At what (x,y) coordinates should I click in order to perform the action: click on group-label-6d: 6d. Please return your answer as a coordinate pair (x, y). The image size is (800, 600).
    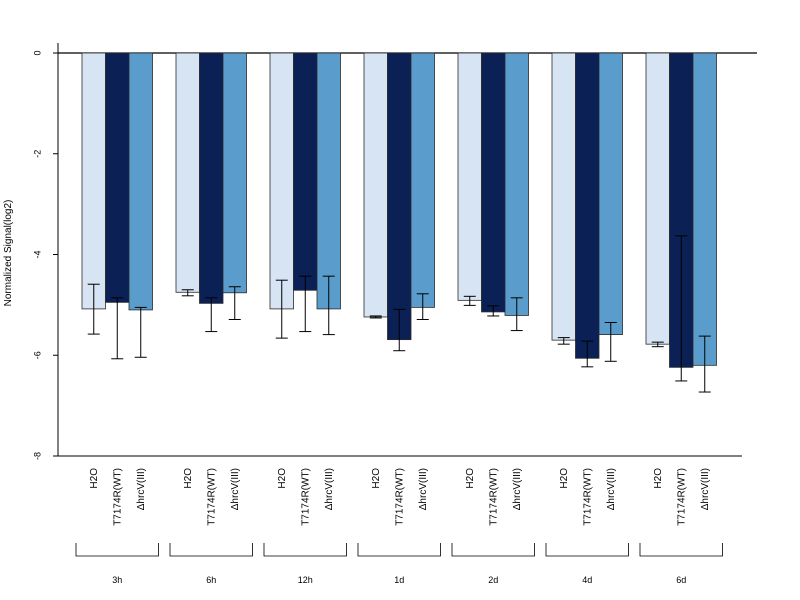
    Looking at the image, I should click on (681, 580).